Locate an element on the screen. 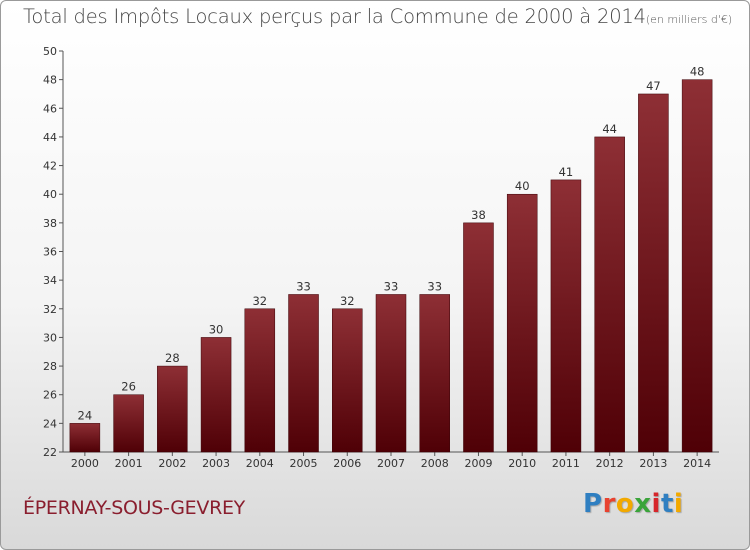  x-tick-label: 2010 is located at coordinates (522, 463).